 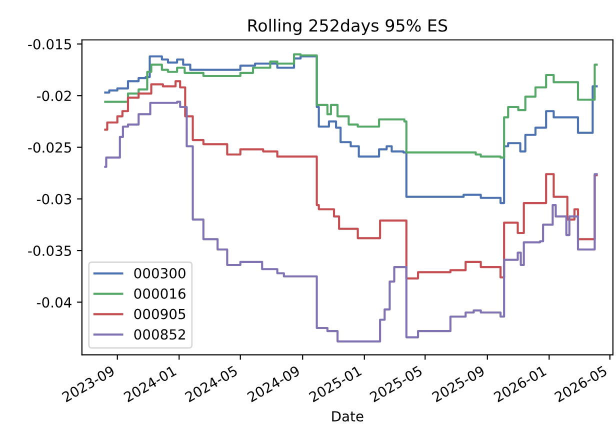 What do you see at coordinates (159, 334) in the screenshot?
I see `legend-label: 000852` at bounding box center [159, 334].